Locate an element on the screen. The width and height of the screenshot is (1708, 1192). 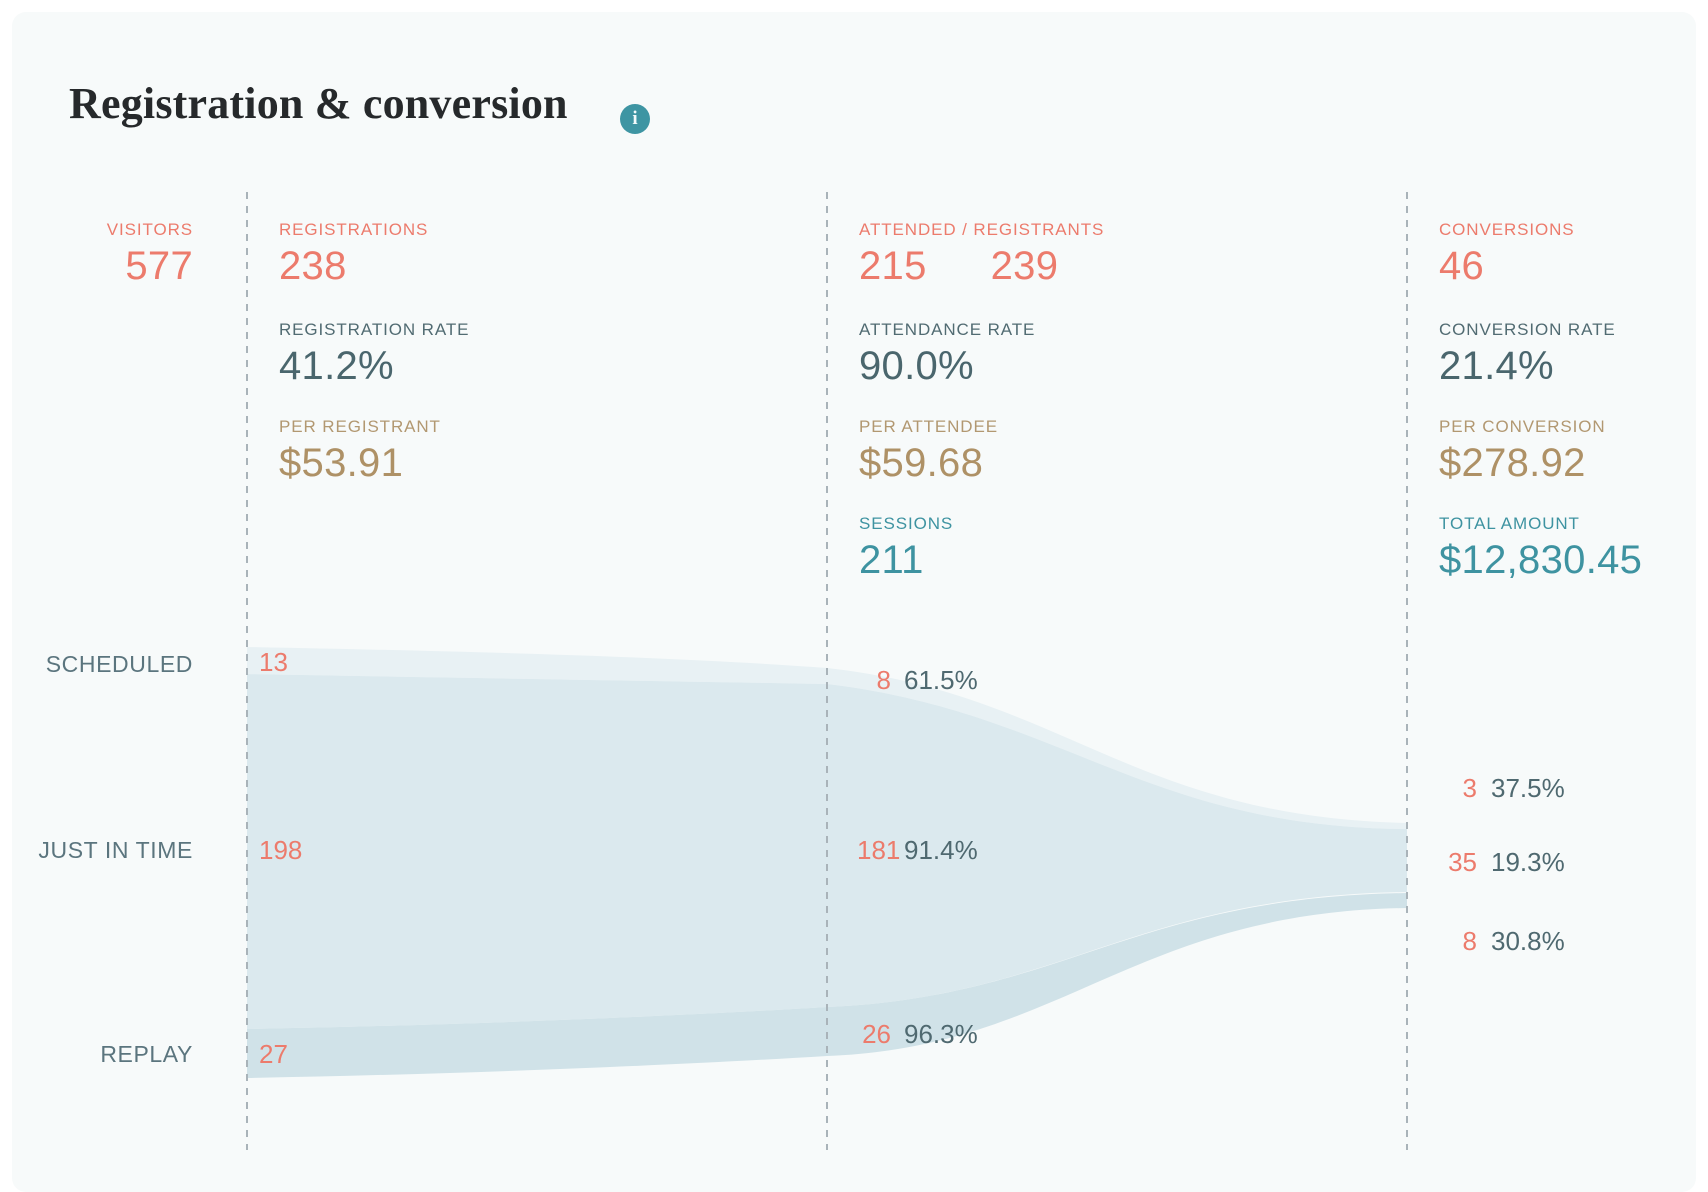
stat-registrations-label: REGISTRATIONS is located at coordinates (354, 229).